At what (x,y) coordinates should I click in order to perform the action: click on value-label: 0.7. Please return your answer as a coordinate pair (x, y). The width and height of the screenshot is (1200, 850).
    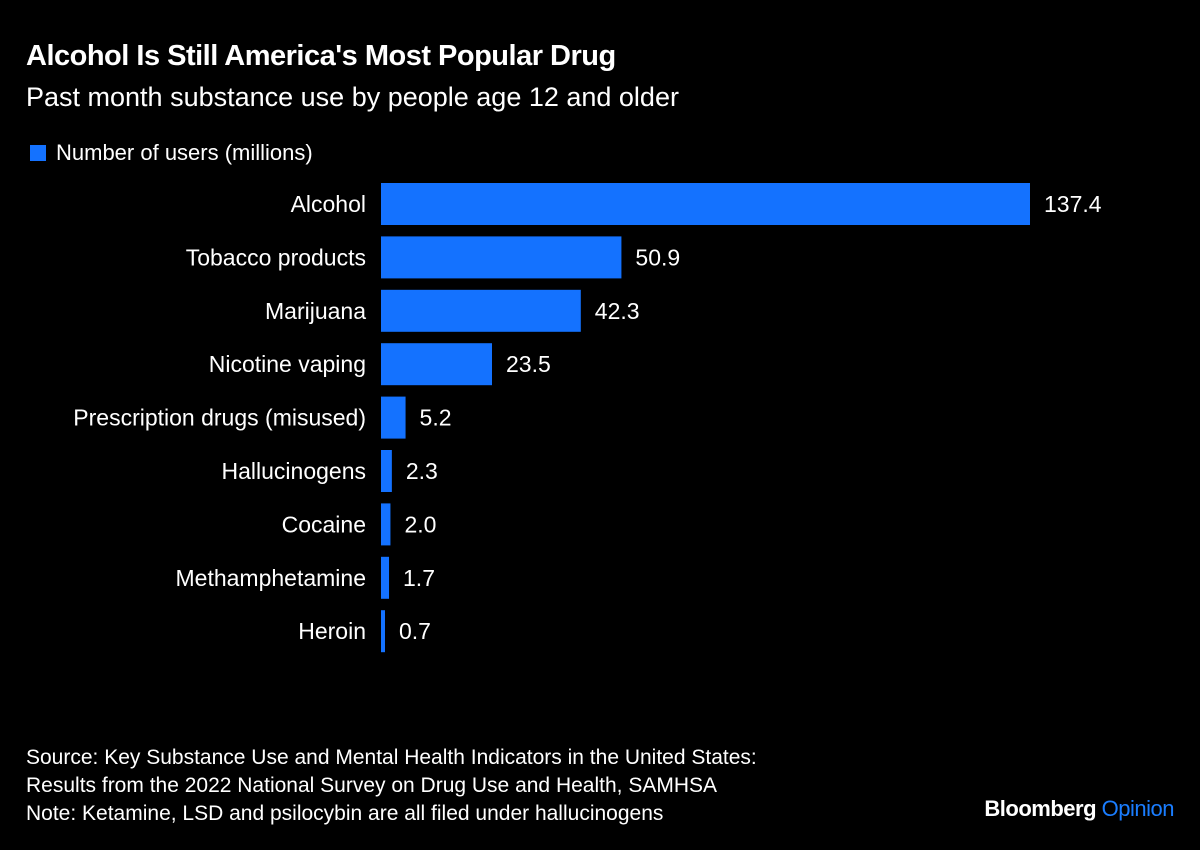
    Looking at the image, I should click on (415, 631).